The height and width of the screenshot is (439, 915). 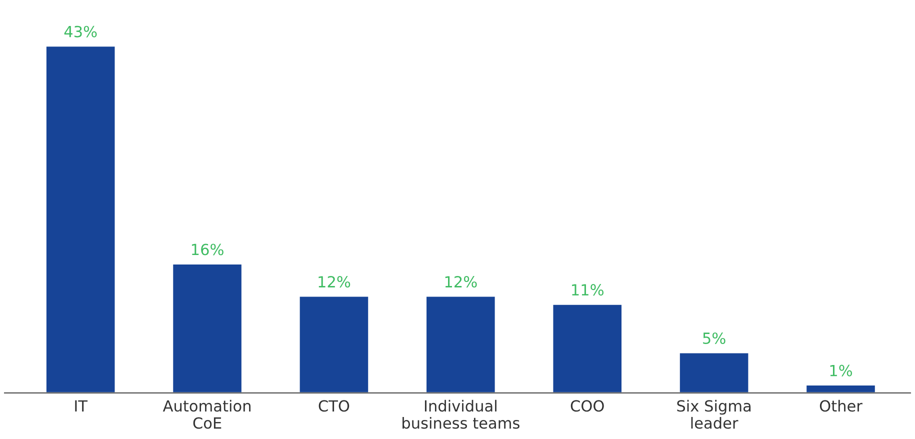 I want to click on data-label: 11%, so click(x=588, y=290).